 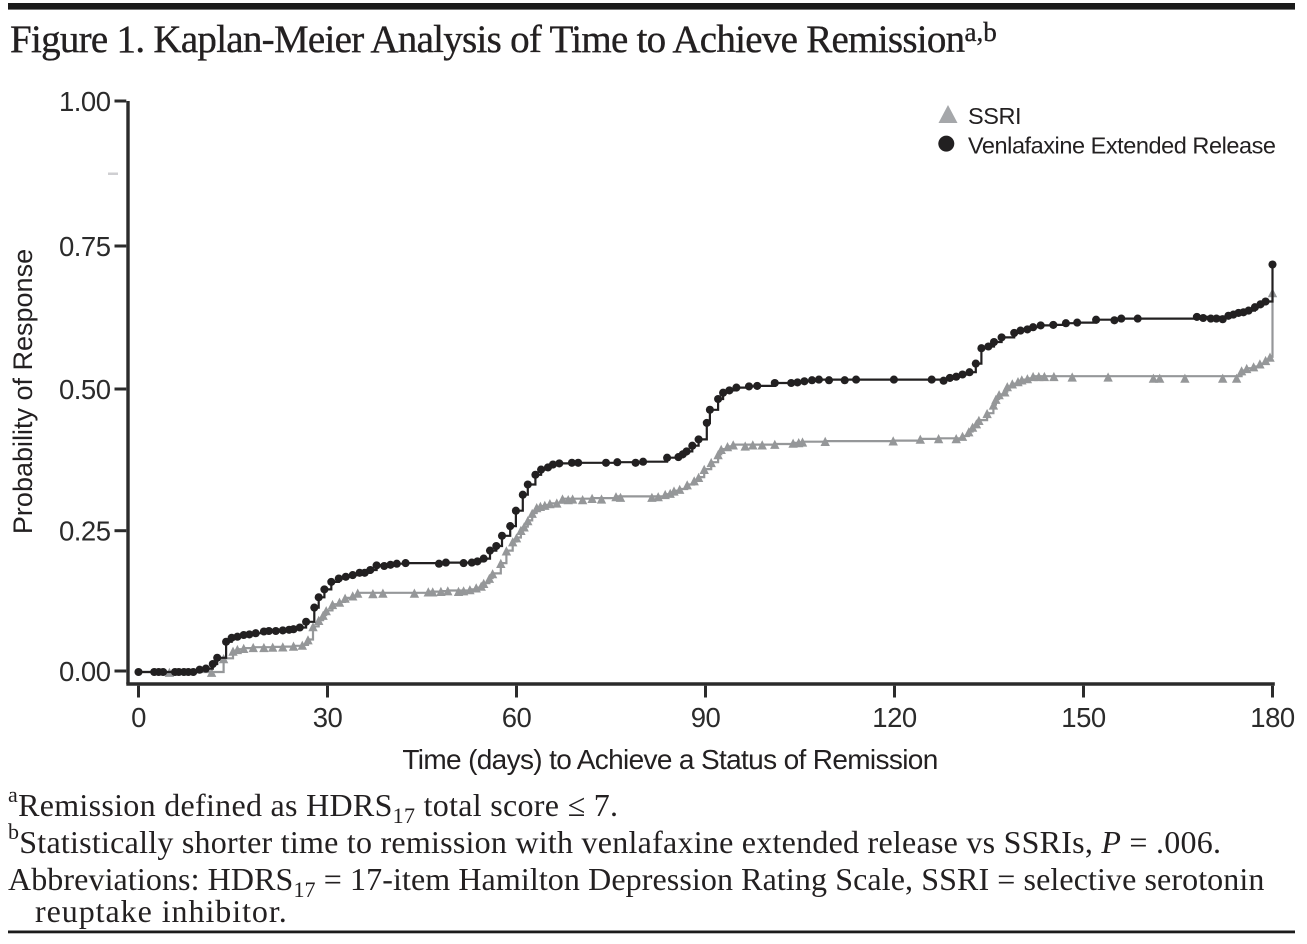 What do you see at coordinates (85, 246) in the screenshot?
I see `svg-text: 0.75` at bounding box center [85, 246].